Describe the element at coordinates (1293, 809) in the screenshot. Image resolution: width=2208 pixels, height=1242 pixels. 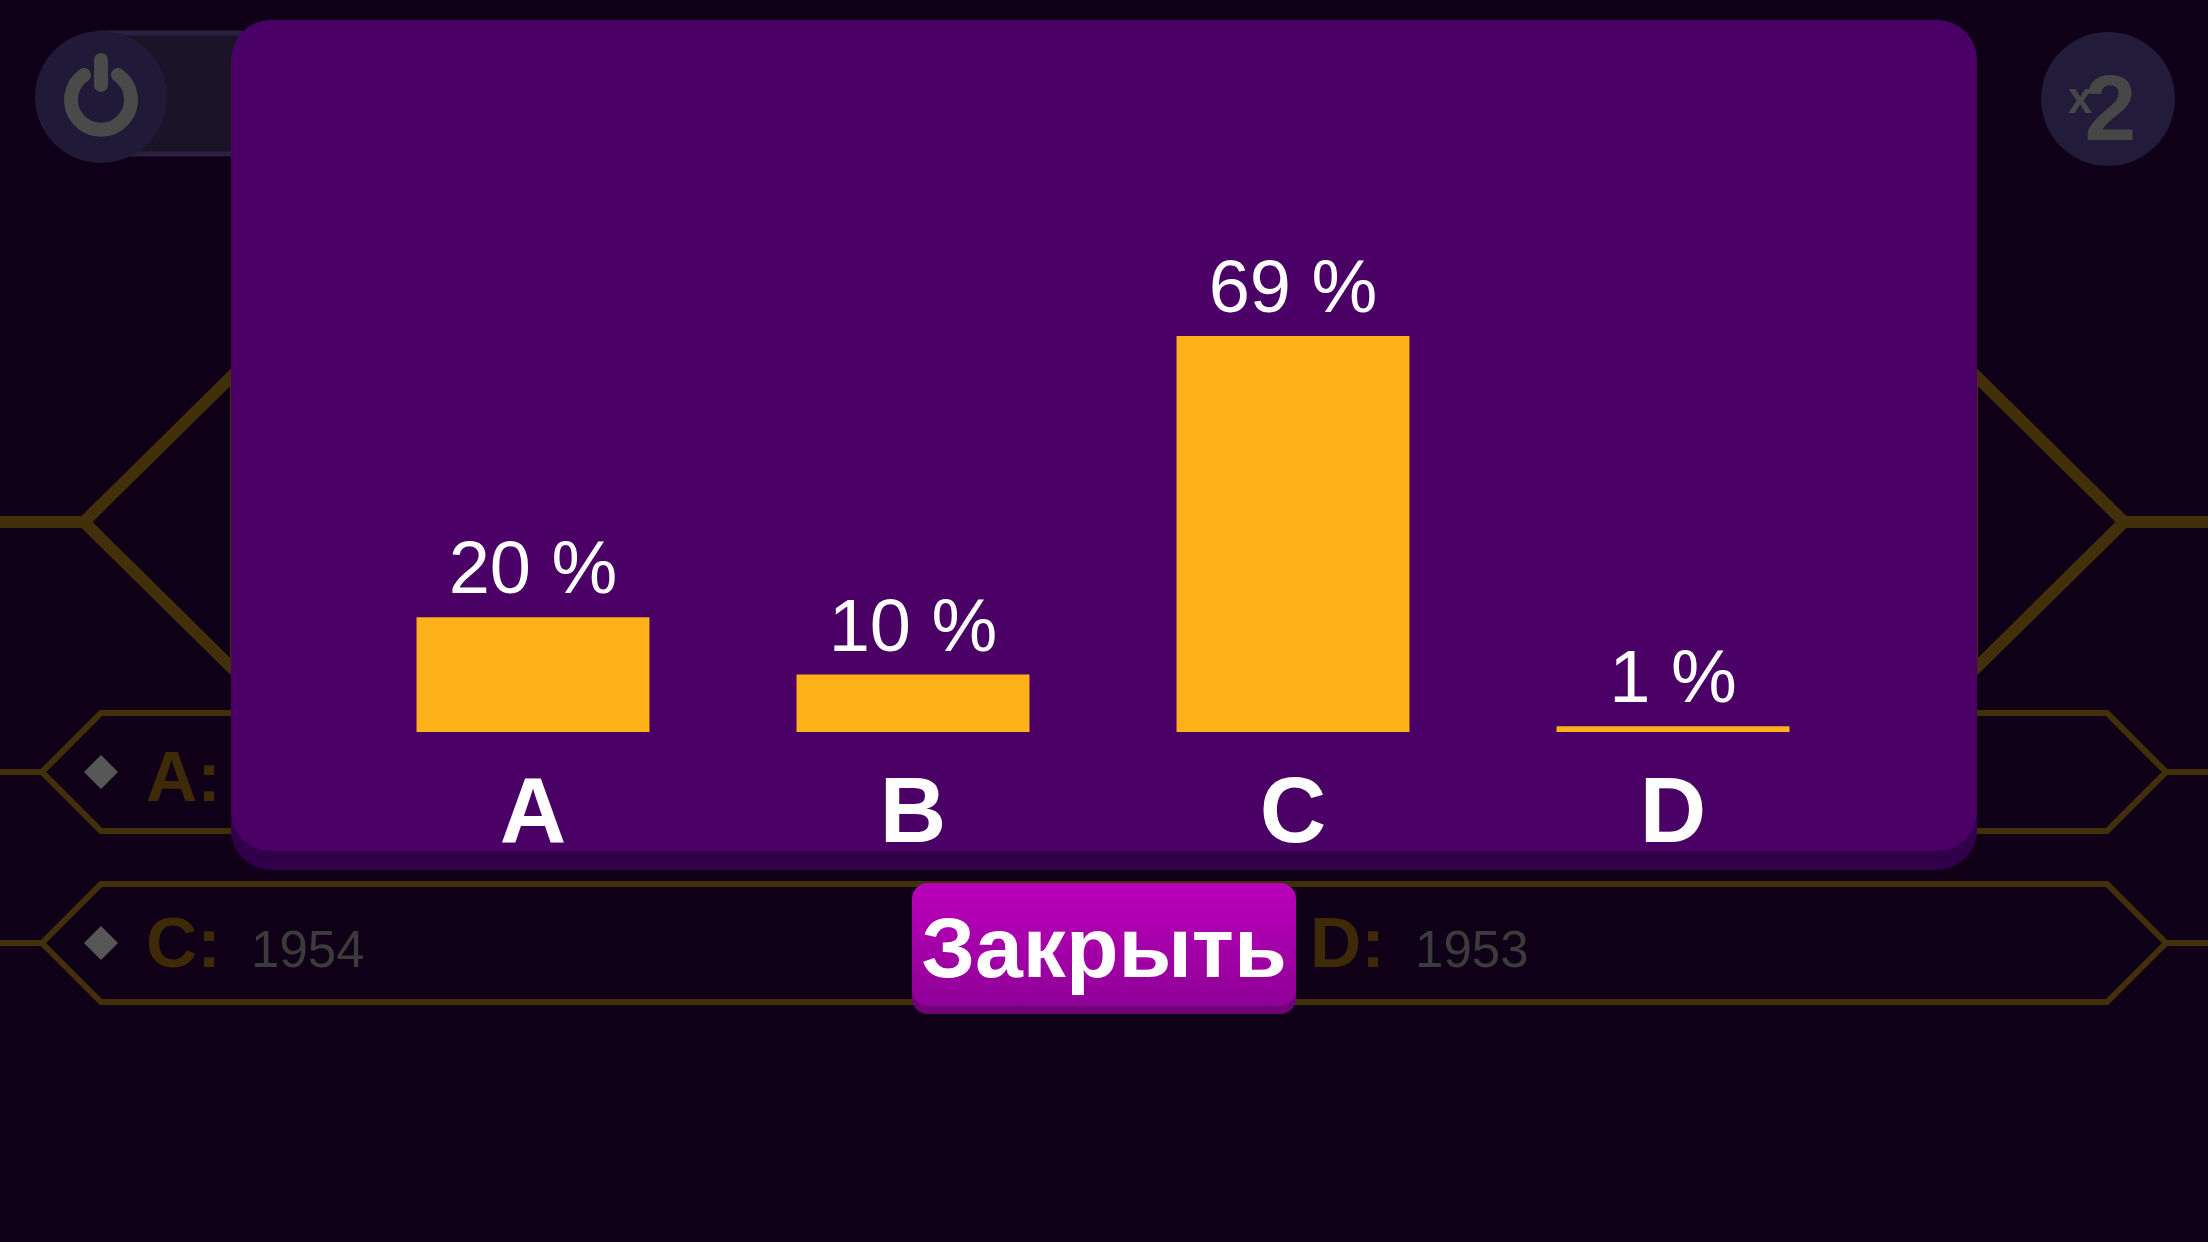
I see `x-tick-label: C` at that location.